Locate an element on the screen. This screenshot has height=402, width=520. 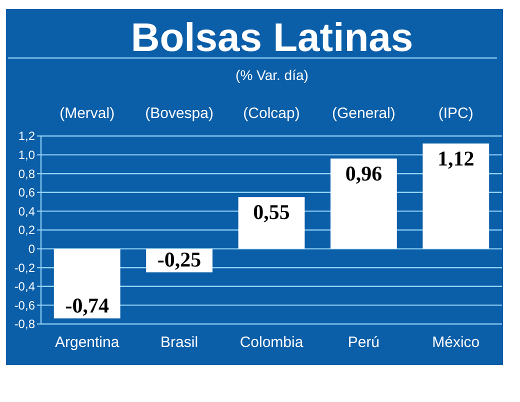
text: (Merval) is located at coordinates (87, 113).